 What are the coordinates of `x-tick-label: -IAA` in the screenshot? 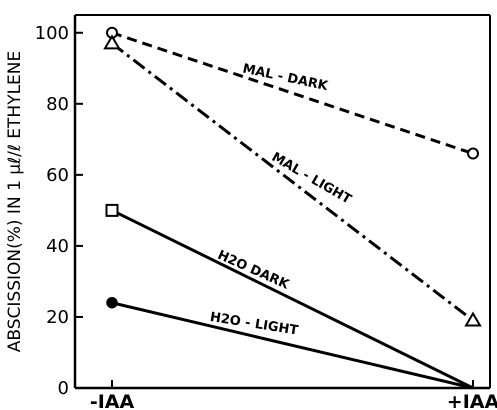 It's located at (112, 400).